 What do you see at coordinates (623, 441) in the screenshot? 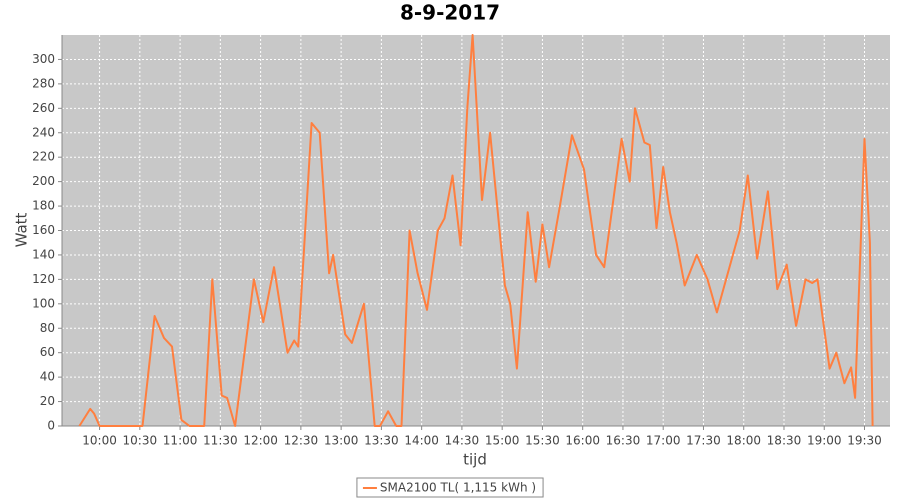
I see `x-tick-label: 16:30` at bounding box center [623, 441].